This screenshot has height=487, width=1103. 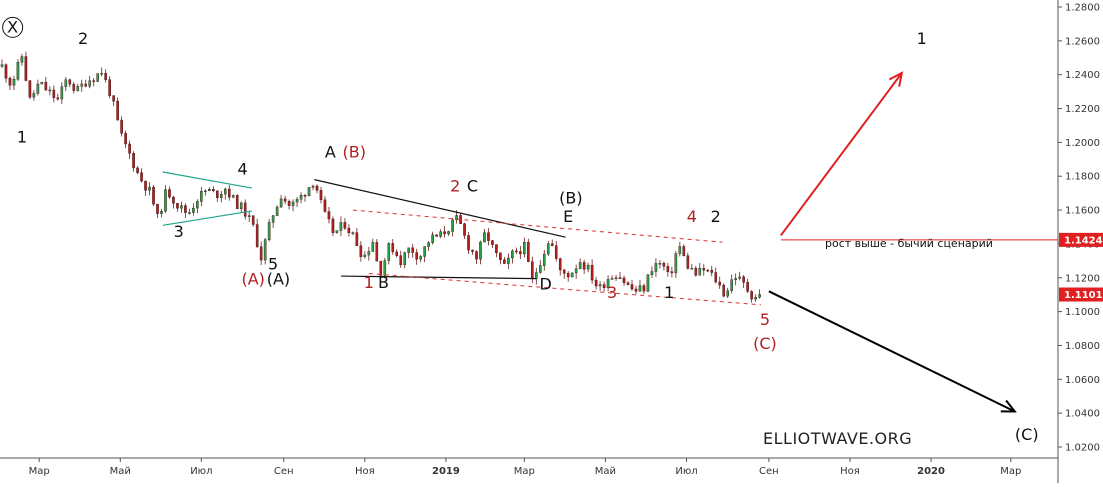 I want to click on channel-lower-line, so click(x=564, y=289).